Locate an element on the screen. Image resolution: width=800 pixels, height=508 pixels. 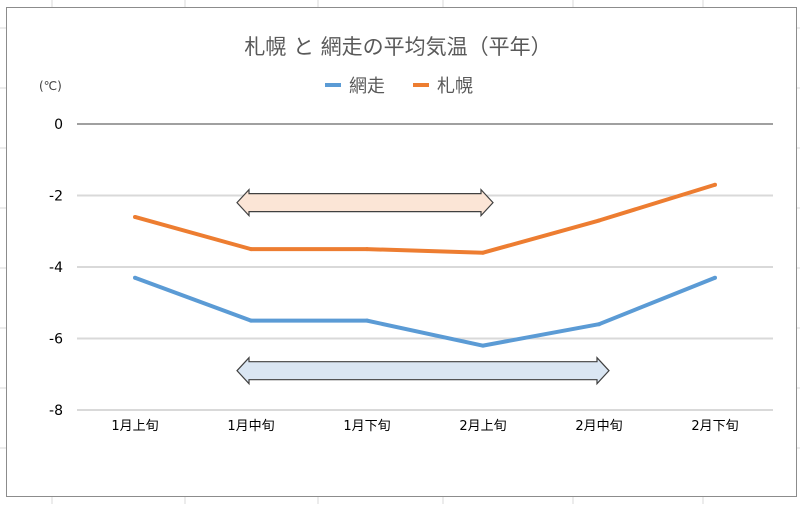
x-tick-label: 1月上旬 is located at coordinates (134, 426).